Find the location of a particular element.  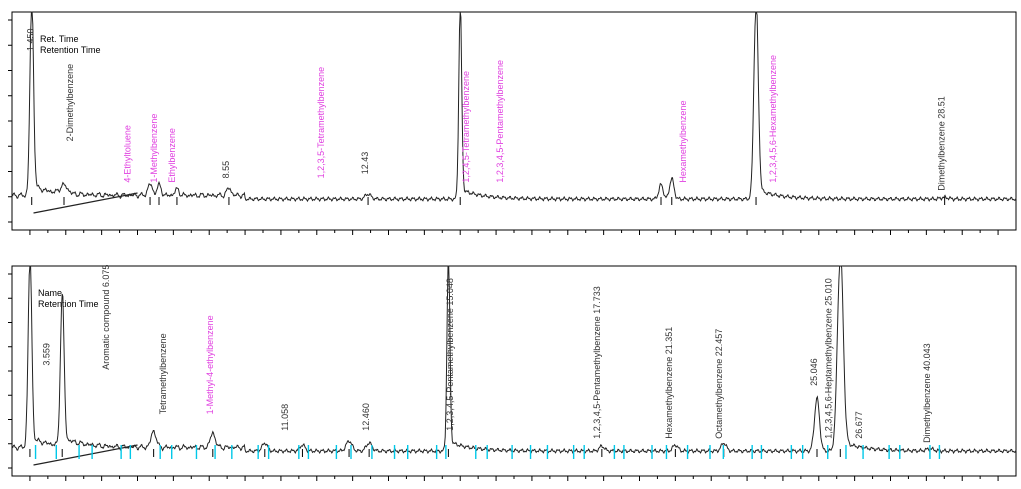

panel-header-line: Ret. Time is located at coordinates (59, 39).